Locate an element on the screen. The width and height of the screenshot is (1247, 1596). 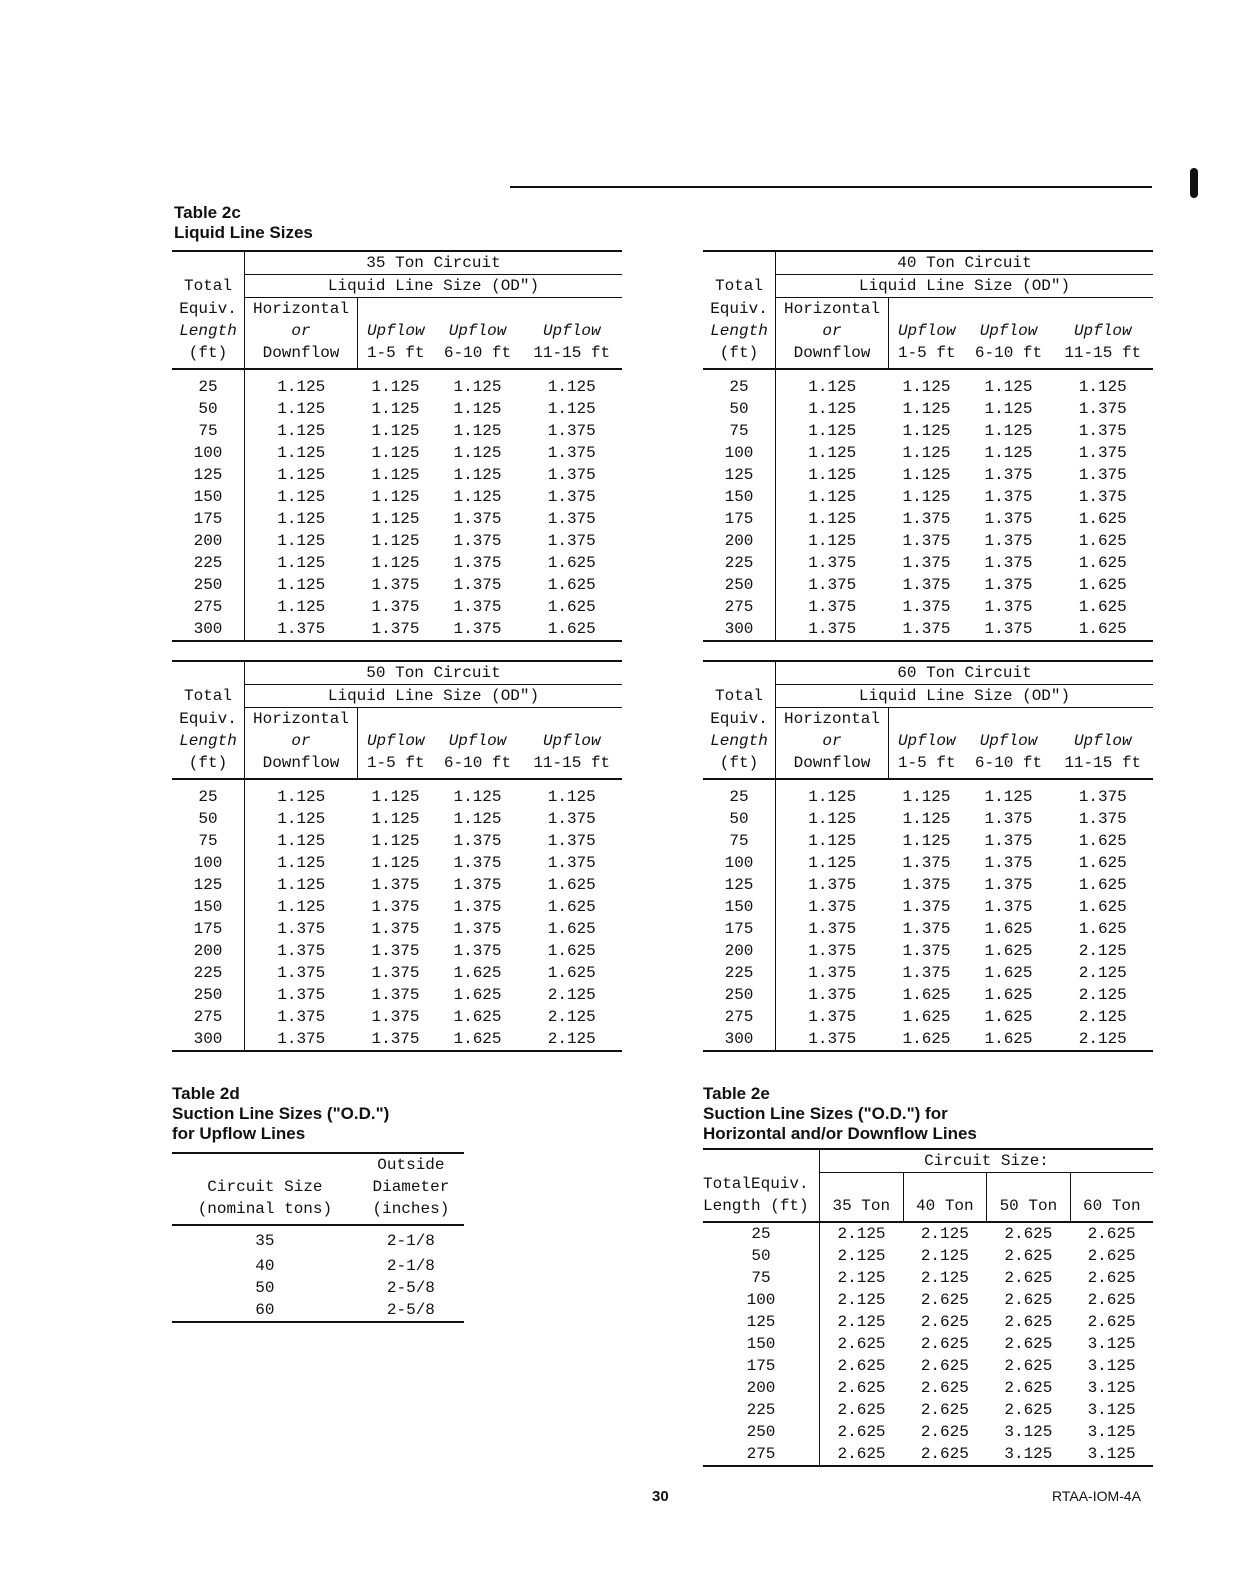
cell: 35 is located at coordinates (265, 1240).